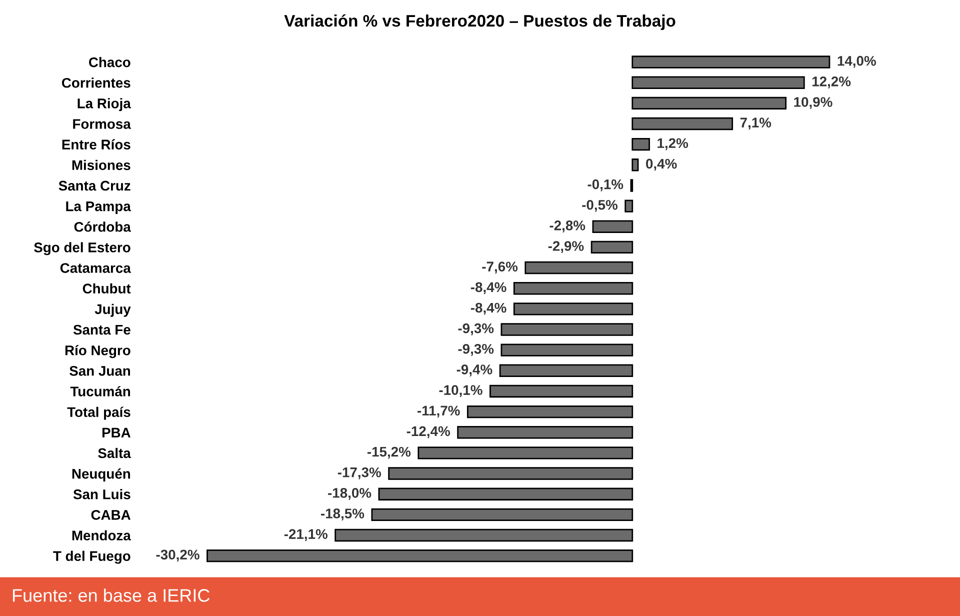  Describe the element at coordinates (109, 62) in the screenshot. I see `y-tick-label: Chaco` at that location.